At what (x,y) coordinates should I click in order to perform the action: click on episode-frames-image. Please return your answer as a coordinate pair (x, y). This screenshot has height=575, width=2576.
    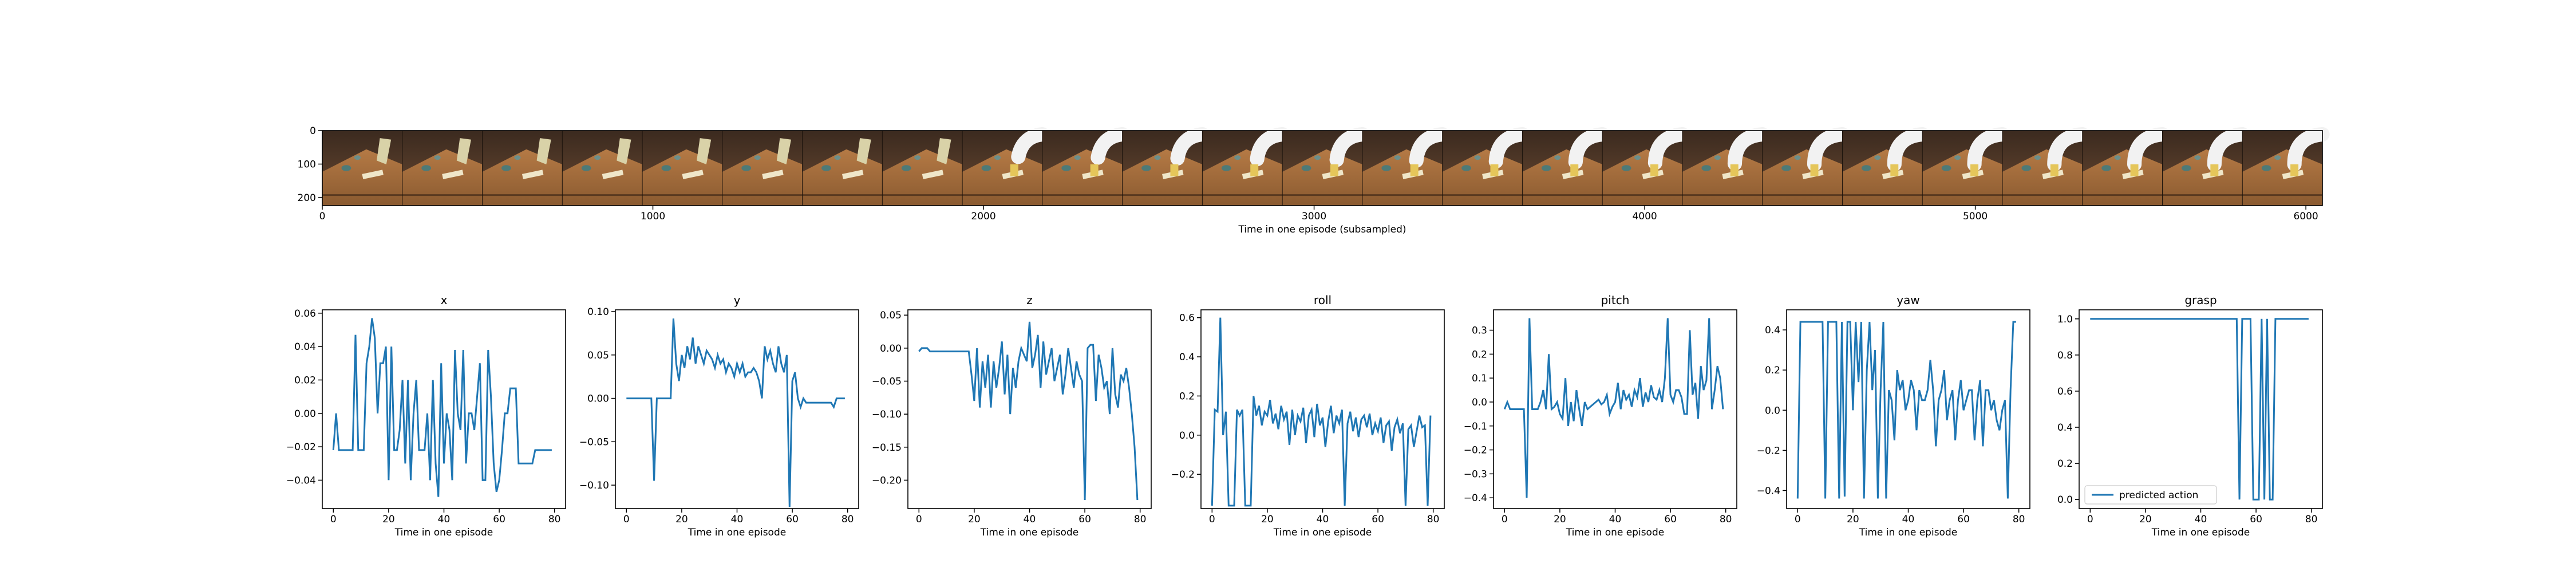
    Looking at the image, I should click on (1326, 167).